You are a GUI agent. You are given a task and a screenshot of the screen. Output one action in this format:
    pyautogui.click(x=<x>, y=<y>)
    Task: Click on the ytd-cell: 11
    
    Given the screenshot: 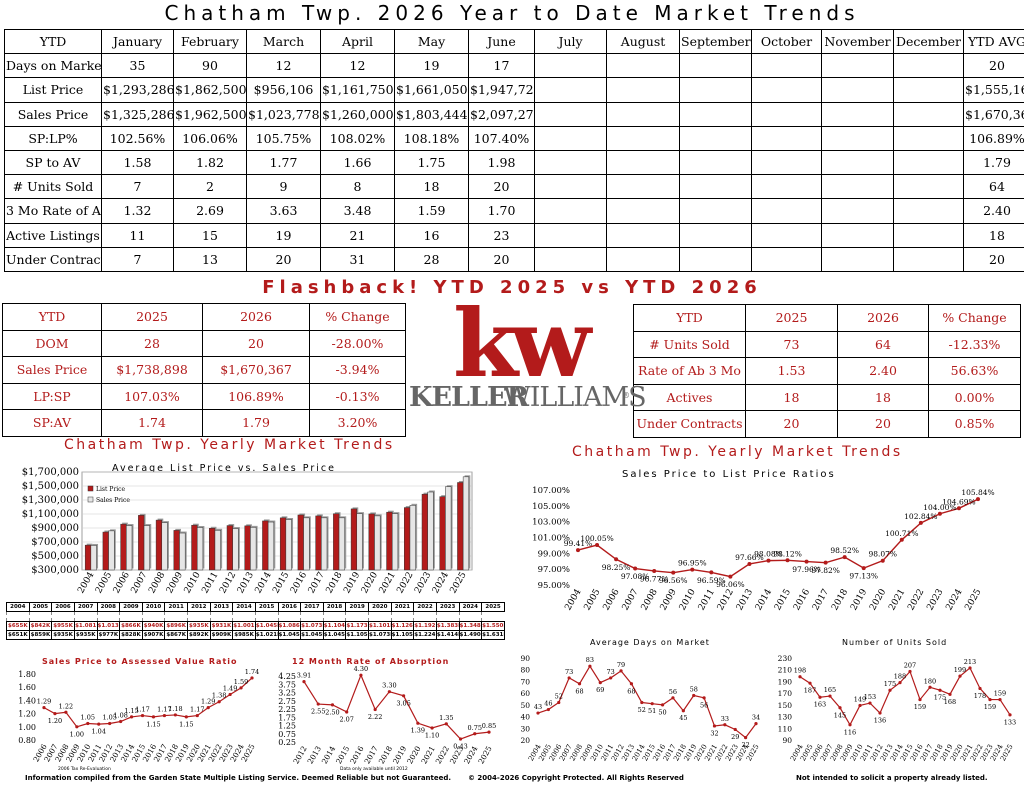 What is the action you would take?
    pyautogui.click(x=137, y=235)
    